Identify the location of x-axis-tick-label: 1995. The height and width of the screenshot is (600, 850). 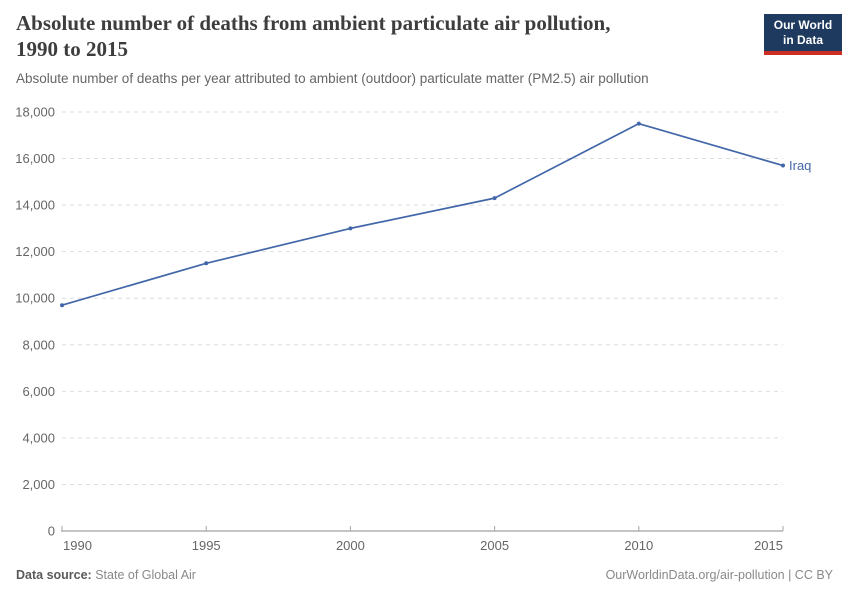
(206, 545).